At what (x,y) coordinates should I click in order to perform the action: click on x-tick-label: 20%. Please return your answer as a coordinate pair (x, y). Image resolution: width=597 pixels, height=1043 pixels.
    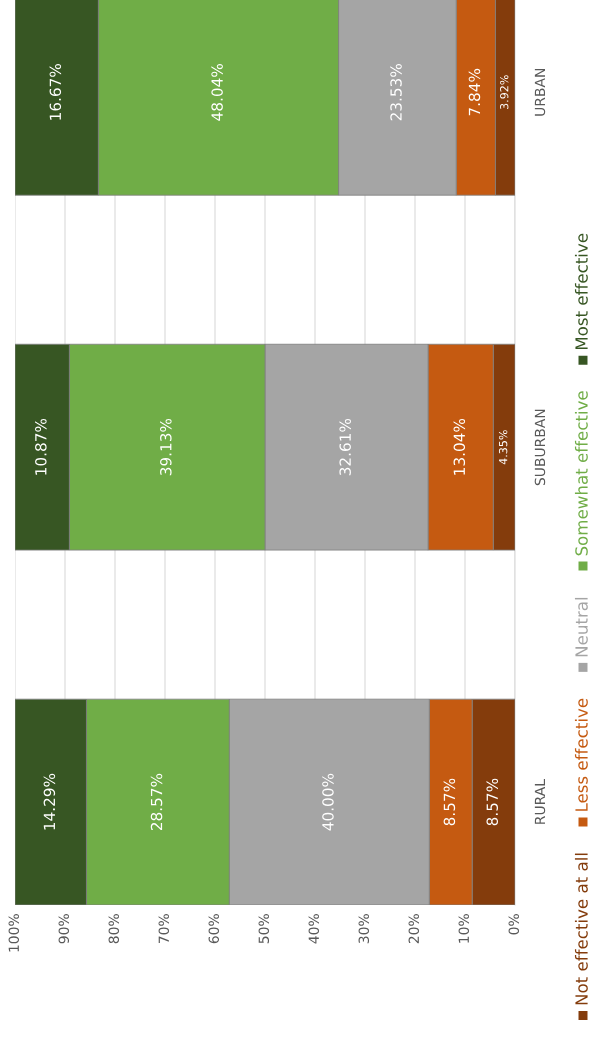
    Looking at the image, I should click on (414, 929).